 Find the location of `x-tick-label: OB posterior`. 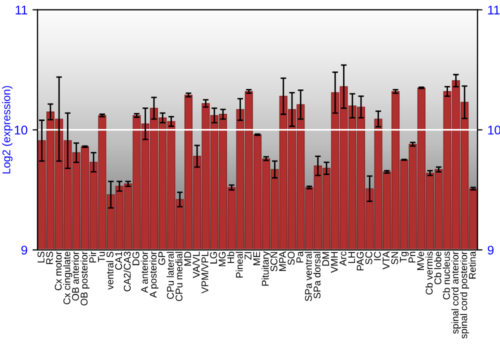

x-tick-label: OB posterior is located at coordinates (85, 278).